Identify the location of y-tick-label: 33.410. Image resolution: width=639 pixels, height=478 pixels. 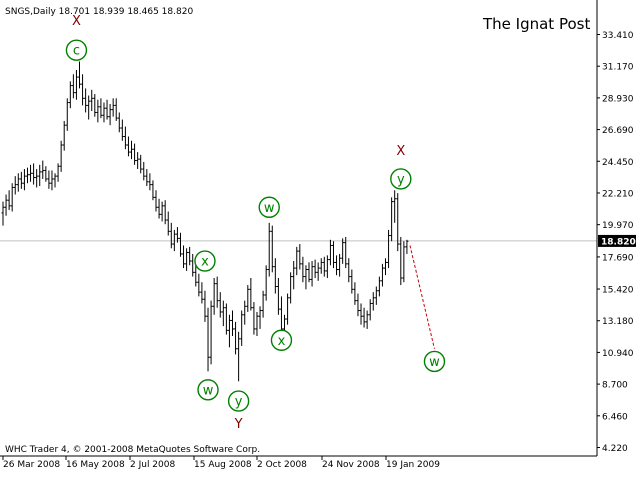
(618, 36).